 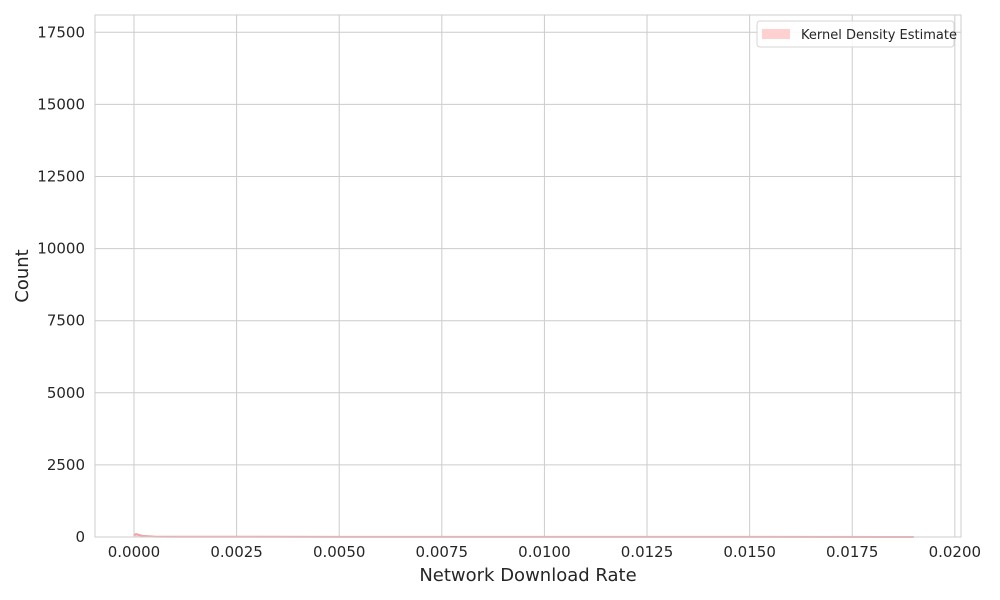 What do you see at coordinates (339, 552) in the screenshot?
I see `x-tick-label: 0.0050` at bounding box center [339, 552].